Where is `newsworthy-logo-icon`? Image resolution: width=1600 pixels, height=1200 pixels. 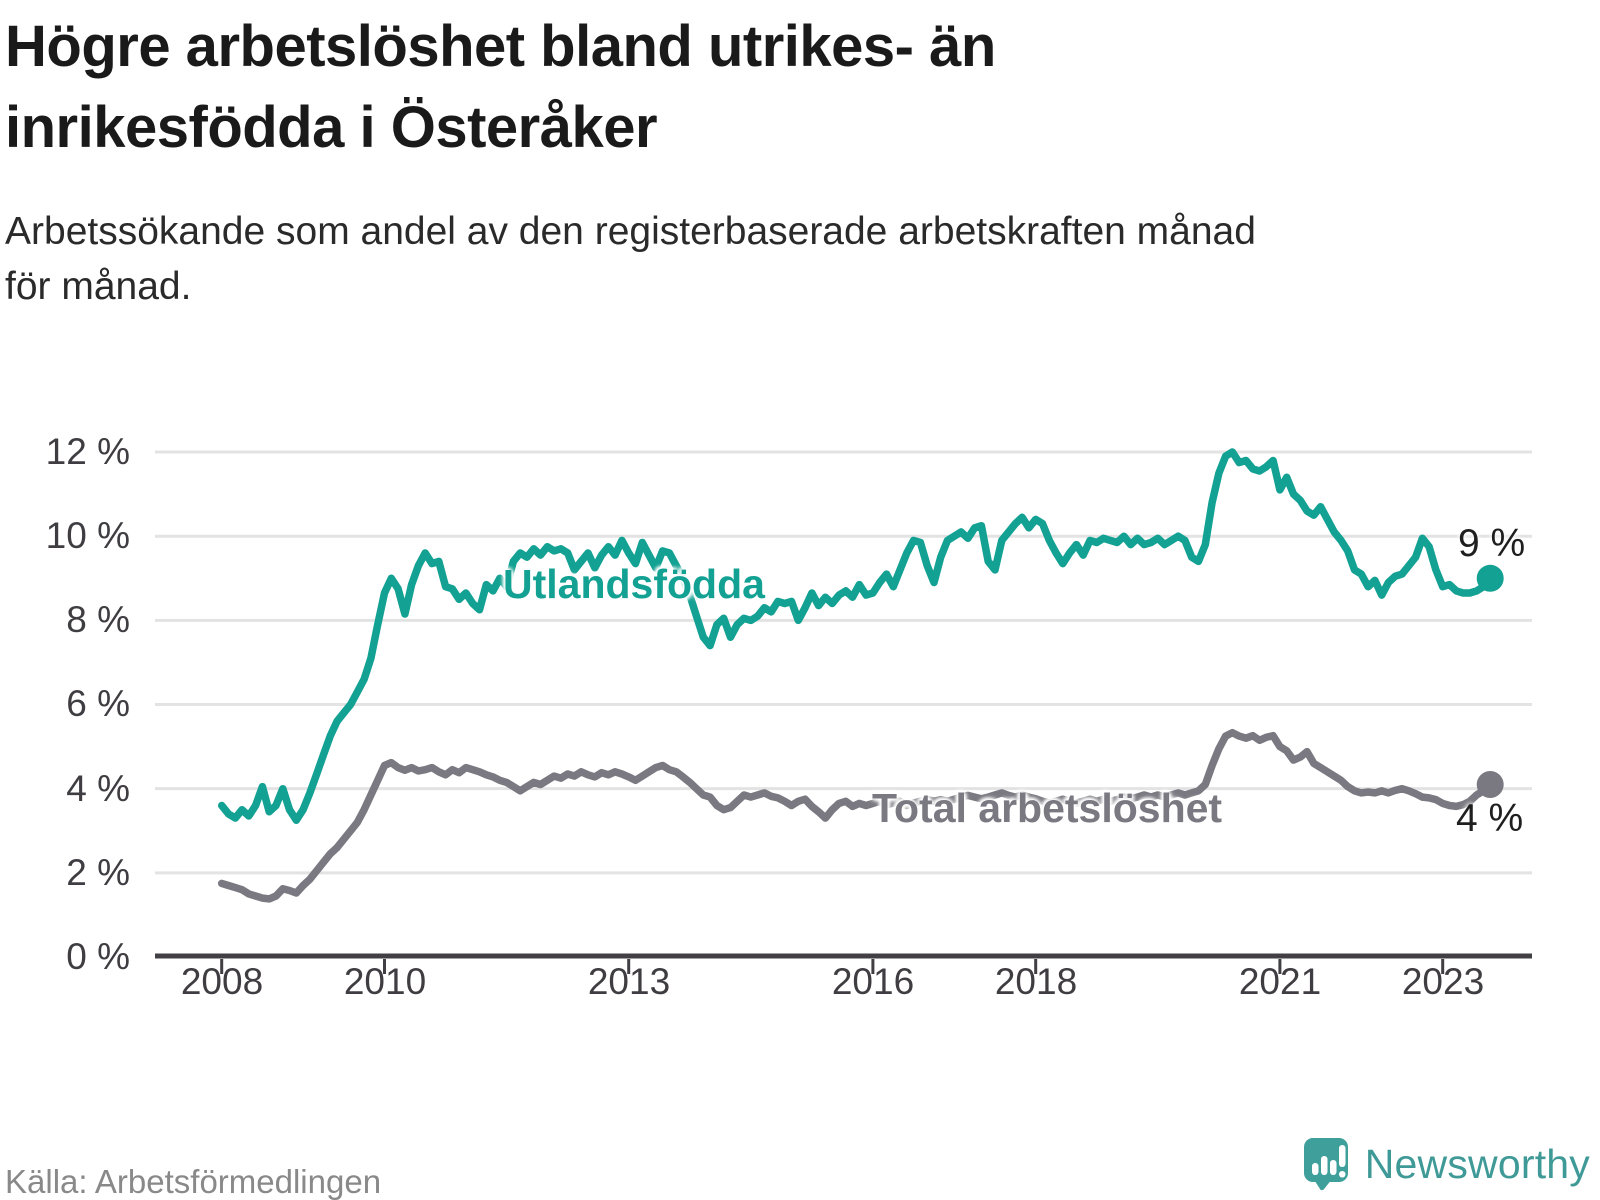
newsworthy-logo-icon is located at coordinates (1325, 1164).